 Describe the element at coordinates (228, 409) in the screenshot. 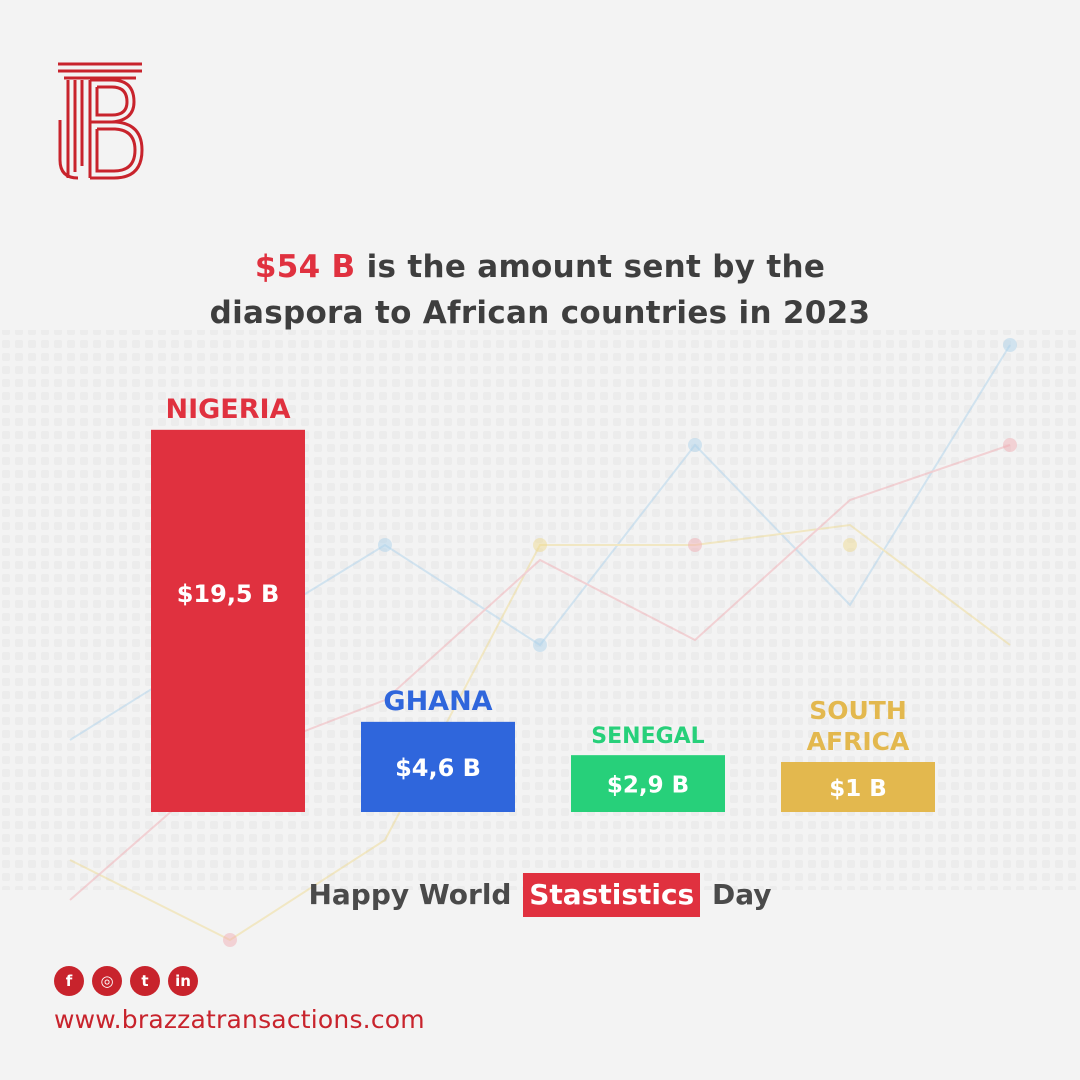

I see `category-label: NIGERIA` at that location.